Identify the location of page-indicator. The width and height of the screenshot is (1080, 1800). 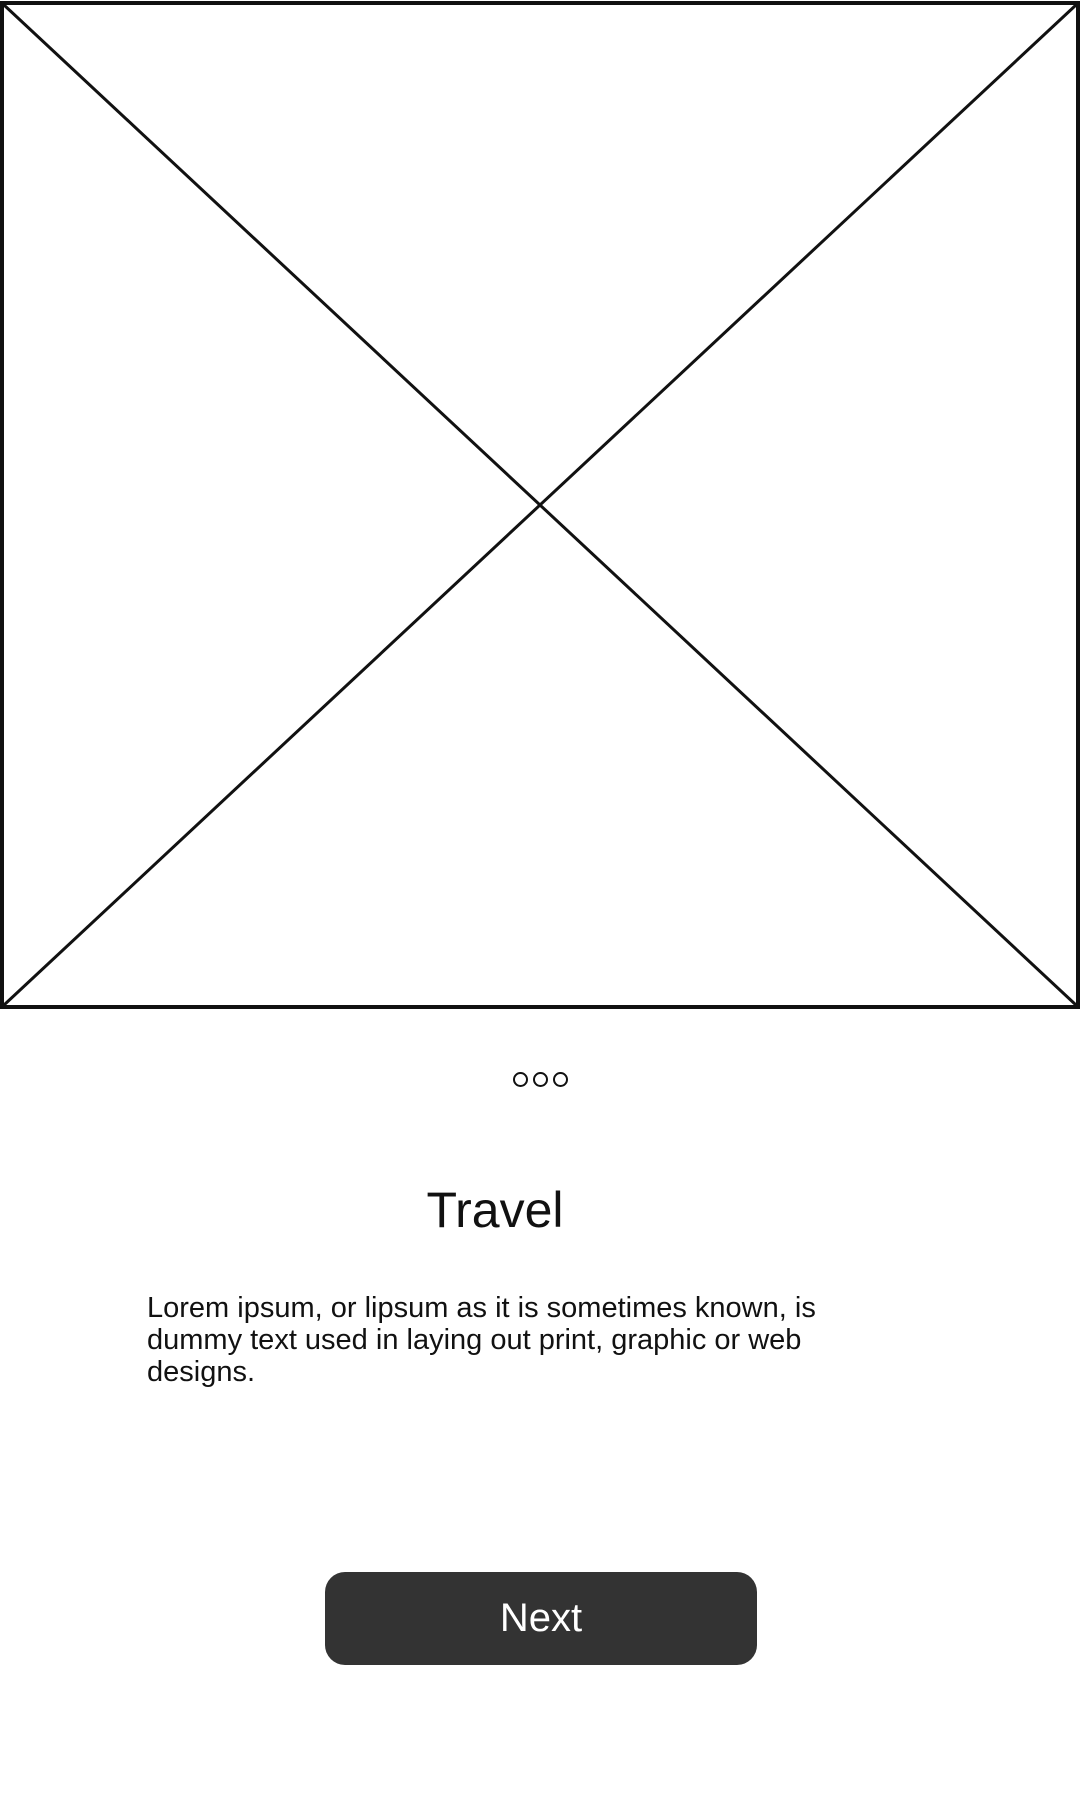
(540, 1079).